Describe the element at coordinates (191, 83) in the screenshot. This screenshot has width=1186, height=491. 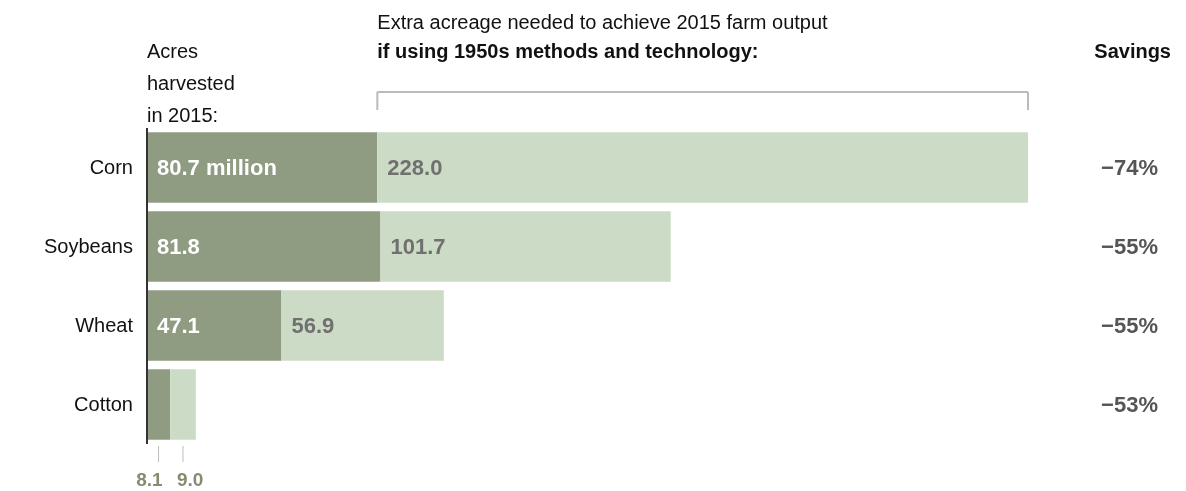
I see `text: Acres harvested in 2015:` at that location.